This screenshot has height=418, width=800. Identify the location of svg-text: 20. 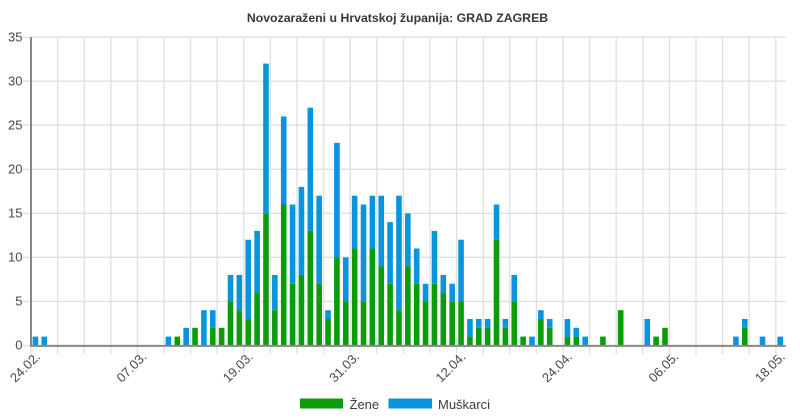
(15, 169).